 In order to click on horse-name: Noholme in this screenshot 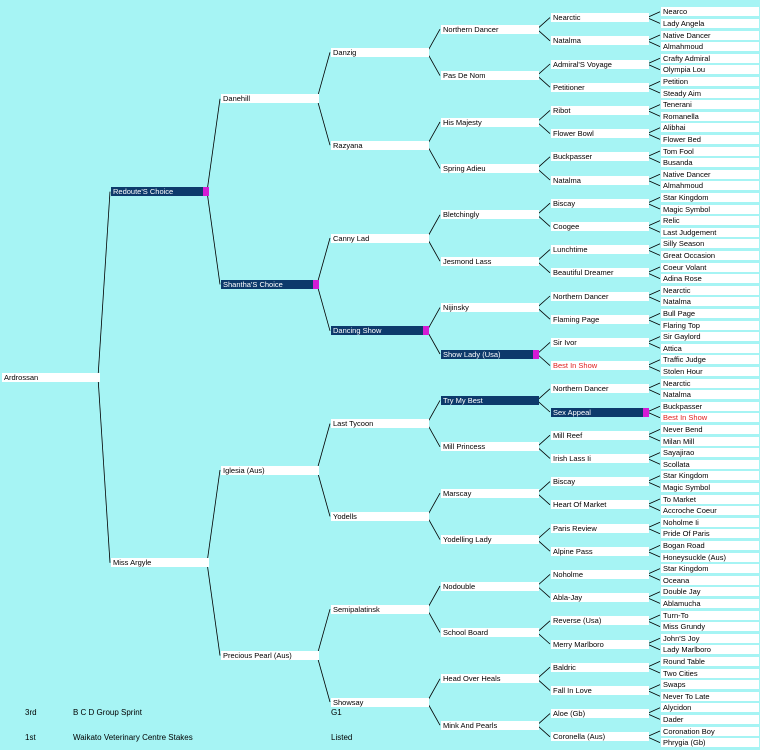, I will do `click(568, 574)`.